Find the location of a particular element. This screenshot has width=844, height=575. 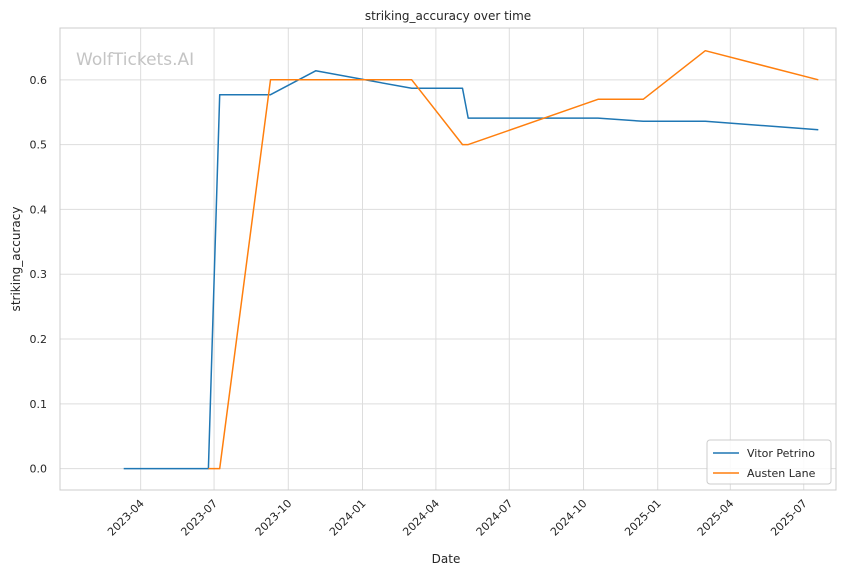

x-tick-label: 2025-07 is located at coordinates (789, 518).